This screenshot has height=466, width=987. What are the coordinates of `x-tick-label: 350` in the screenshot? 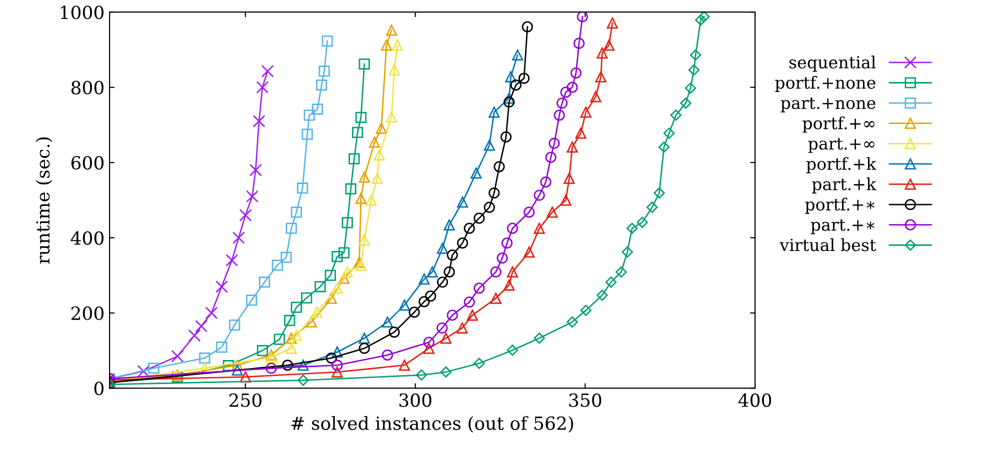 It's located at (585, 400).